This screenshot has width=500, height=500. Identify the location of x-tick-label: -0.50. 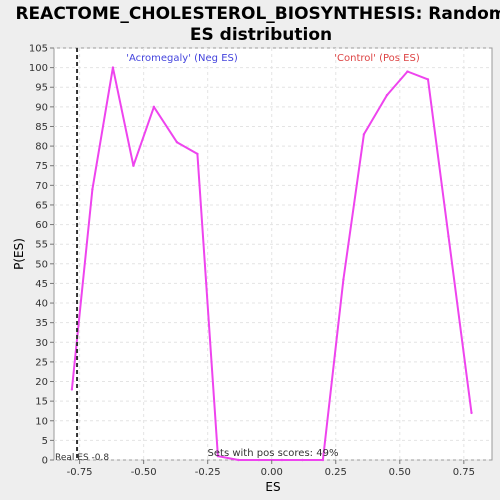
(144, 472).